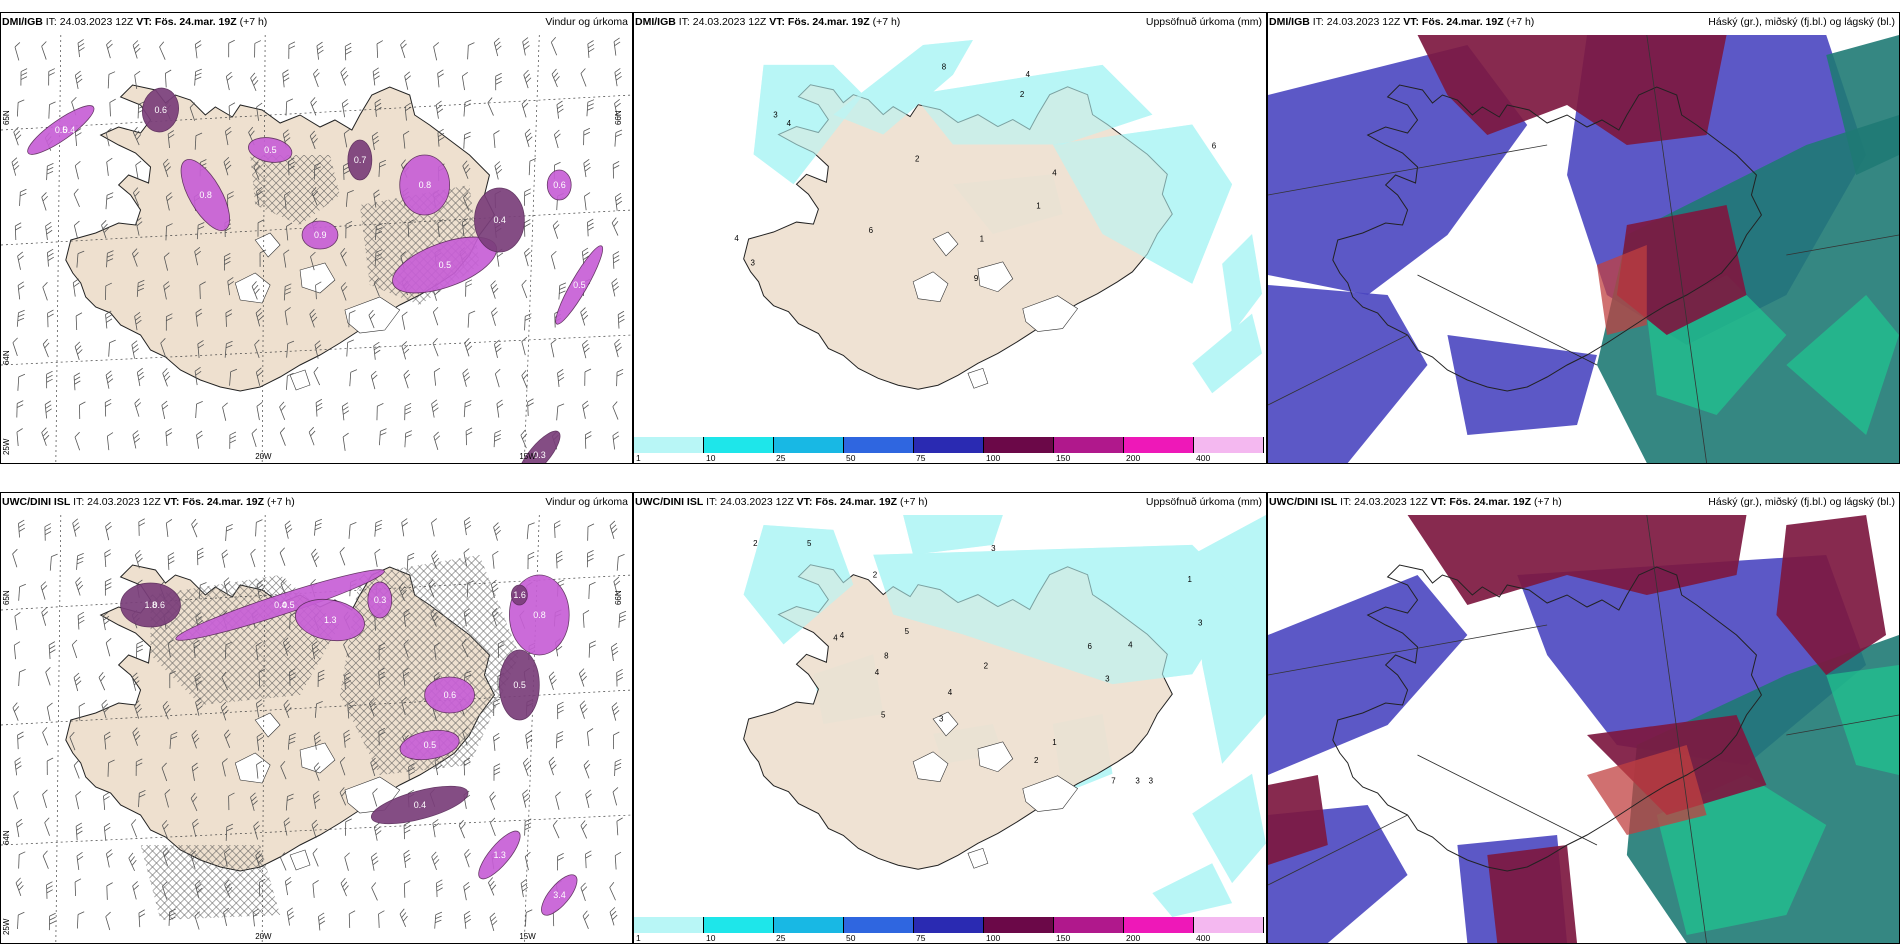  I want to click on mid-cloud-area, so click(1522, 385).